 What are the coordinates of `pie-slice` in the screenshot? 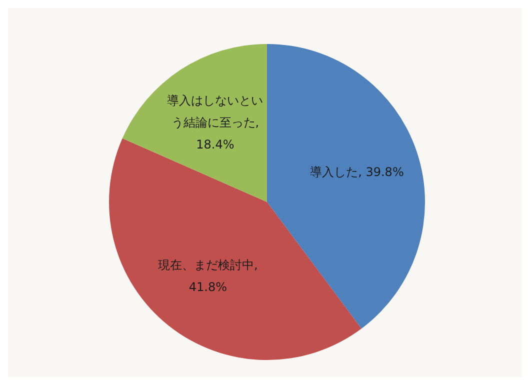 It's located at (194, 123).